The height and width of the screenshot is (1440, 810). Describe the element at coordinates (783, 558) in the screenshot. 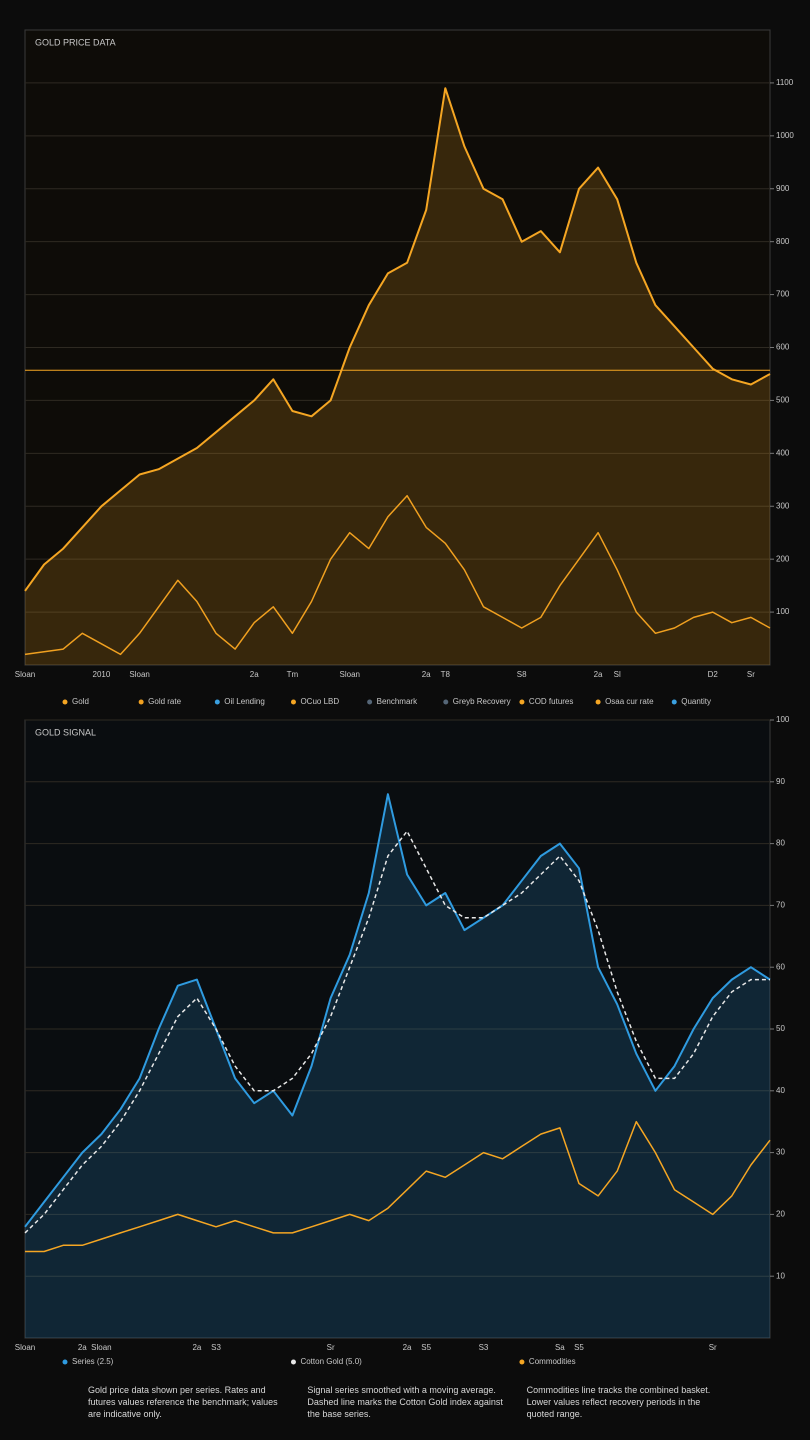

I see `y-tick-label: 200` at that location.